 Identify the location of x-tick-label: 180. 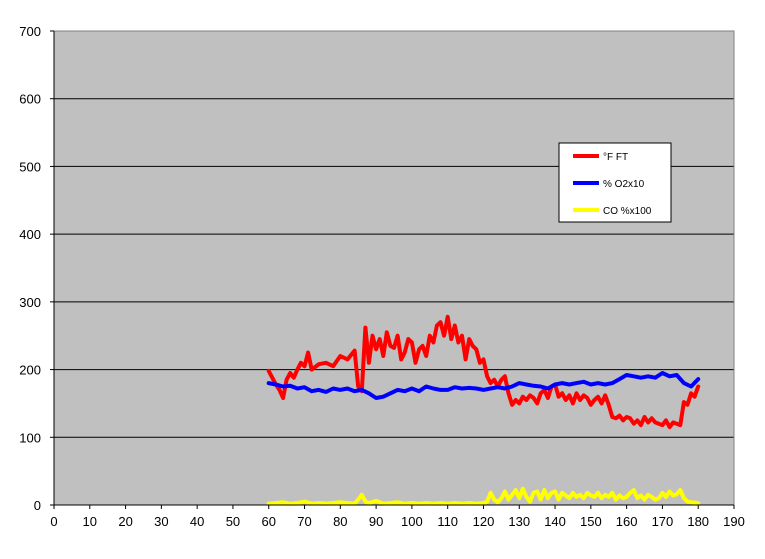
(698, 521).